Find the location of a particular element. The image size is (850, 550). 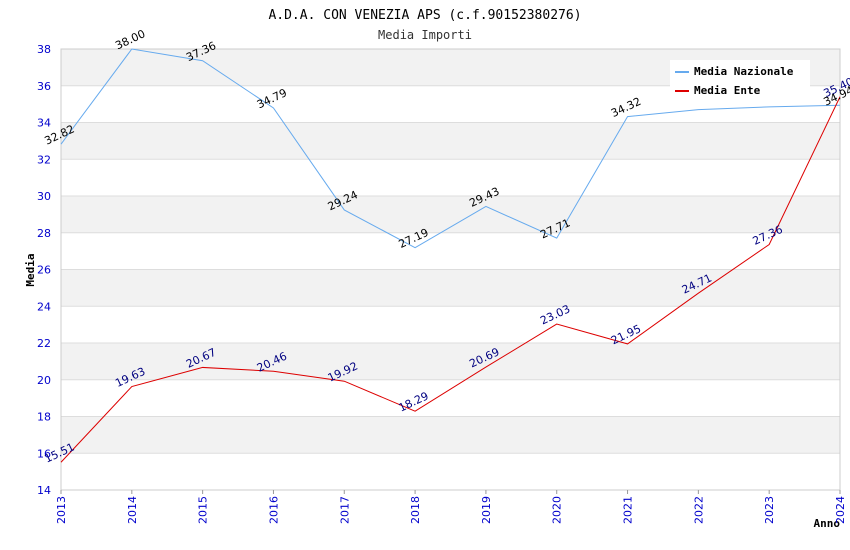

chart-title: A.D.A. CON VENEZIA APS (c.f.90152380276) is located at coordinates (424, 15).